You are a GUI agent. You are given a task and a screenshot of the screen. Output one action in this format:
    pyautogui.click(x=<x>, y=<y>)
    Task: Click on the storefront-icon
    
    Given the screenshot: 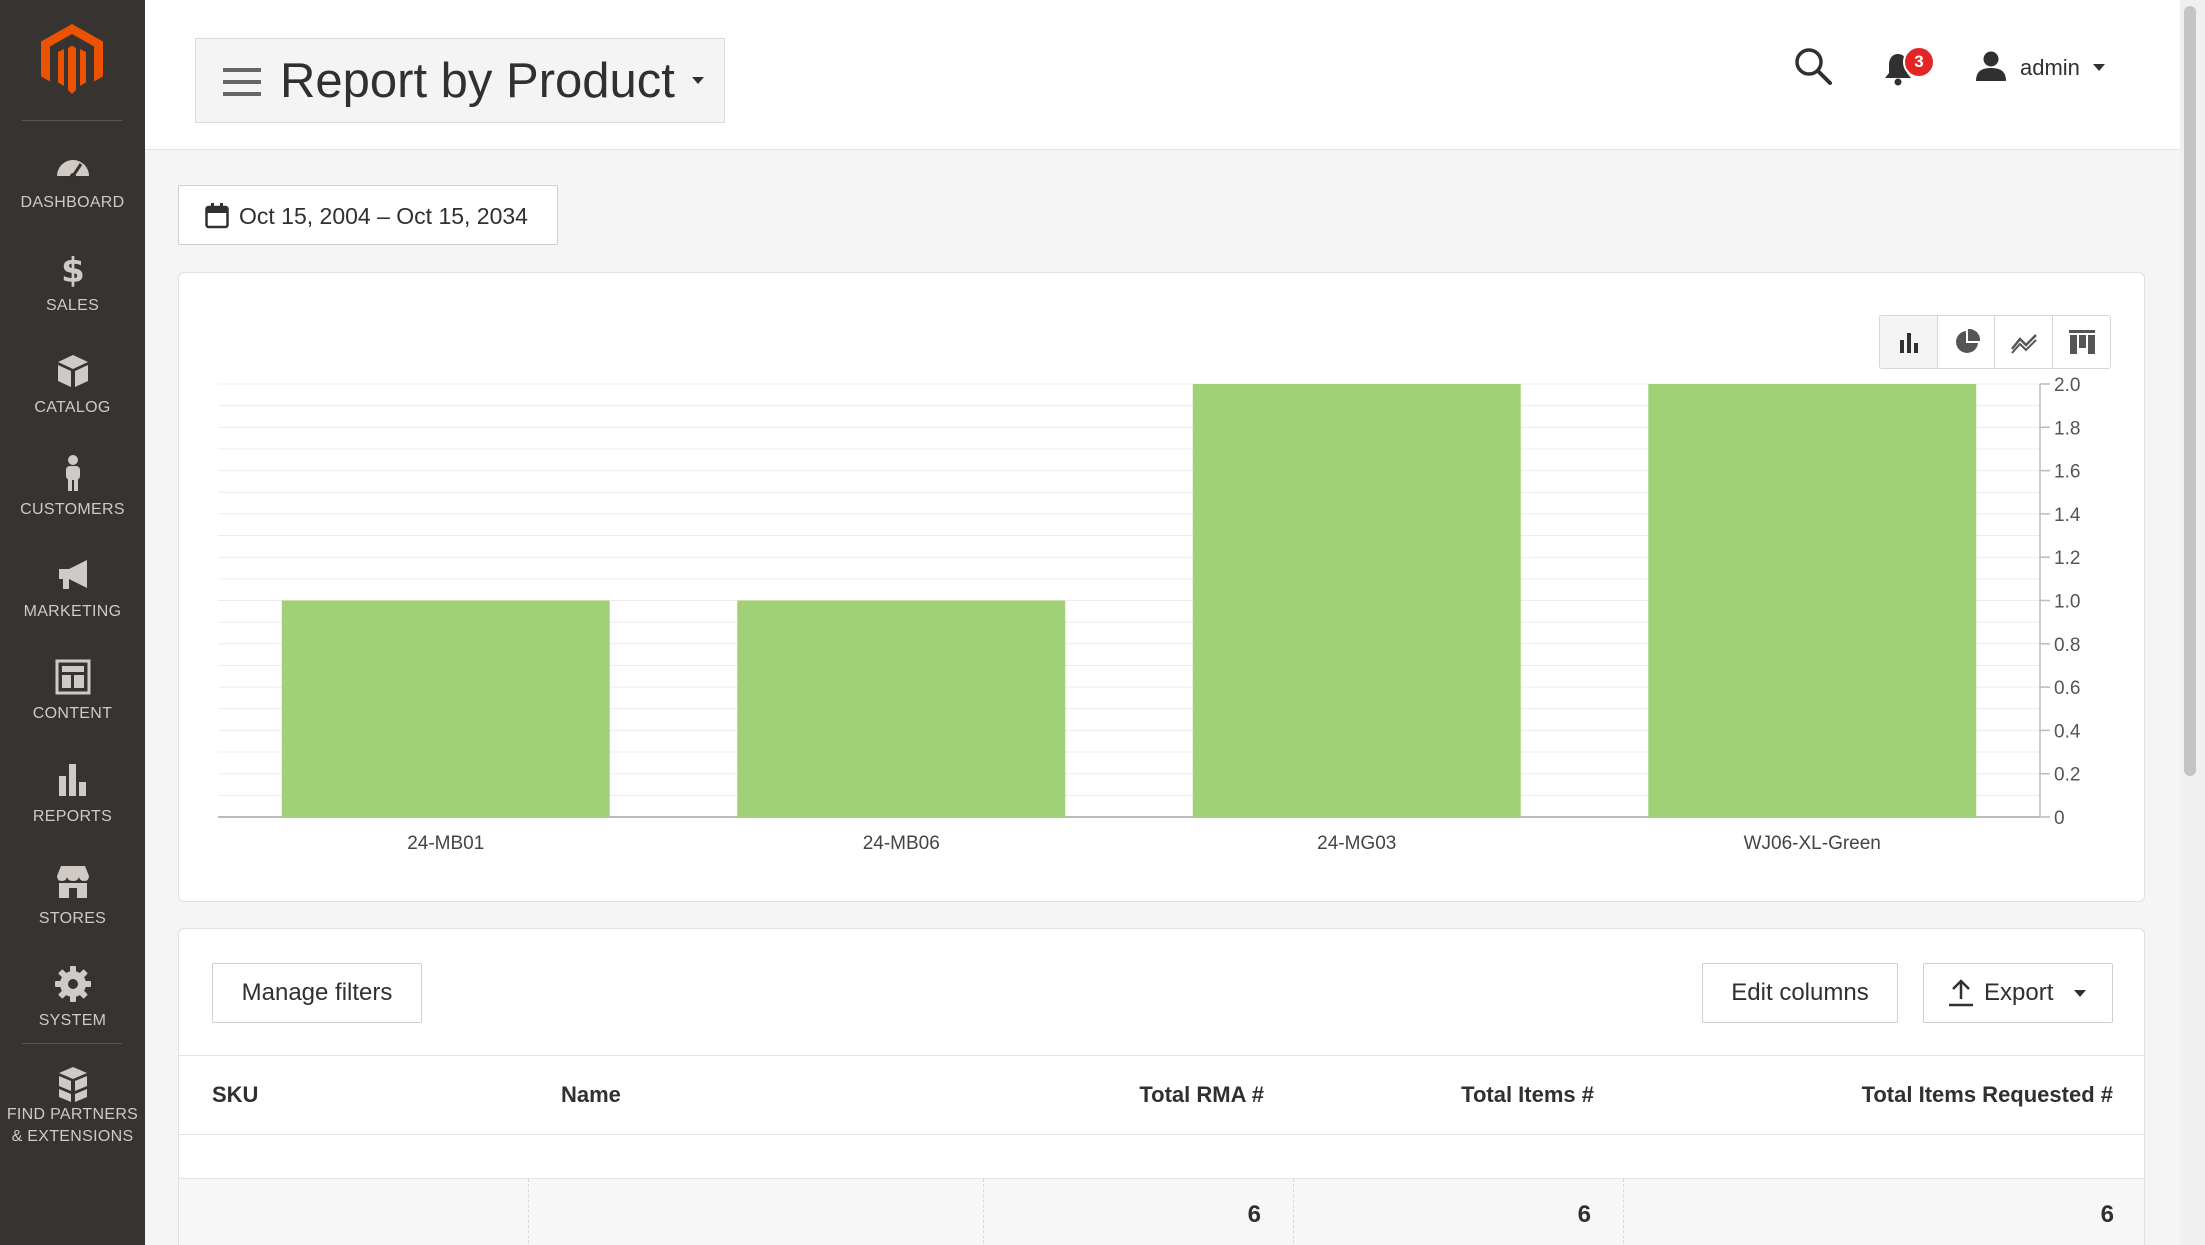 What is the action you would take?
    pyautogui.click(x=72, y=882)
    